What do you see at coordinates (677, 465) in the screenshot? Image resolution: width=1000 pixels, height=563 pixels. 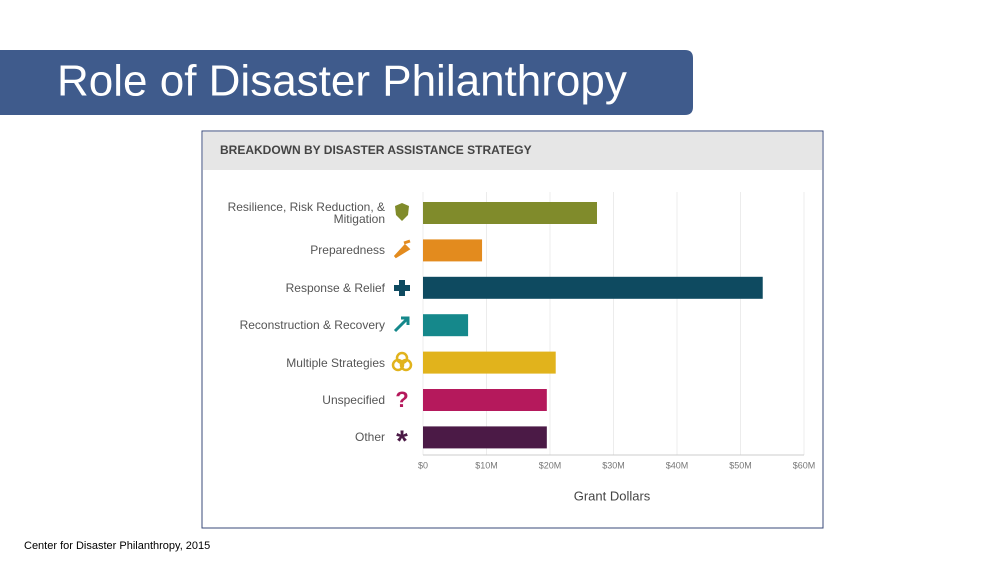 I see `x-tick-label: $40M` at bounding box center [677, 465].